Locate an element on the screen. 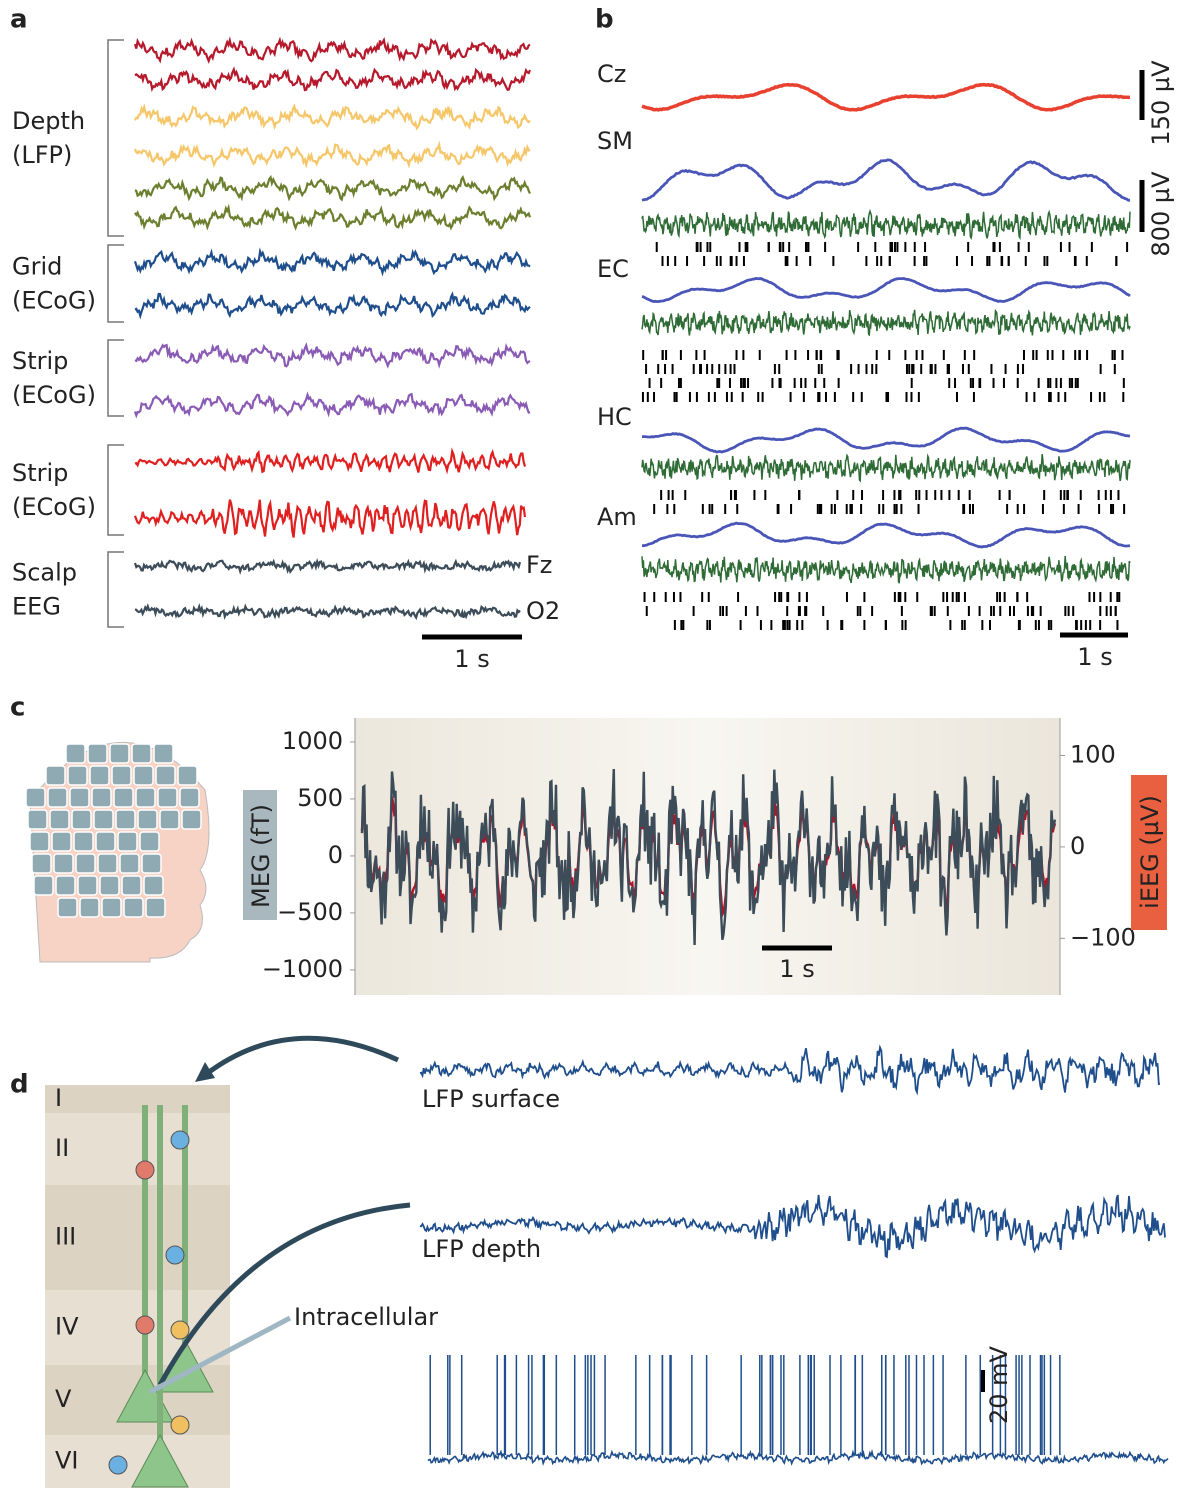 Image resolution: width=1180 pixels, height=1501 pixels. neuron is located at coordinates (160, 1460).